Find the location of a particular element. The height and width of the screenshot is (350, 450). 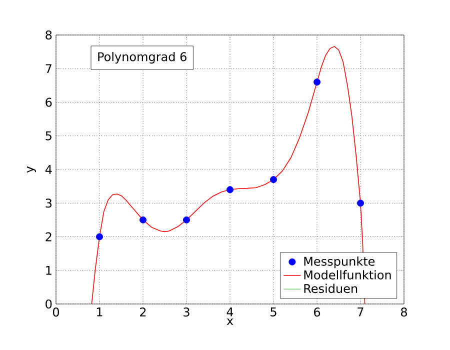

x-axis-title: x is located at coordinates (230, 322).